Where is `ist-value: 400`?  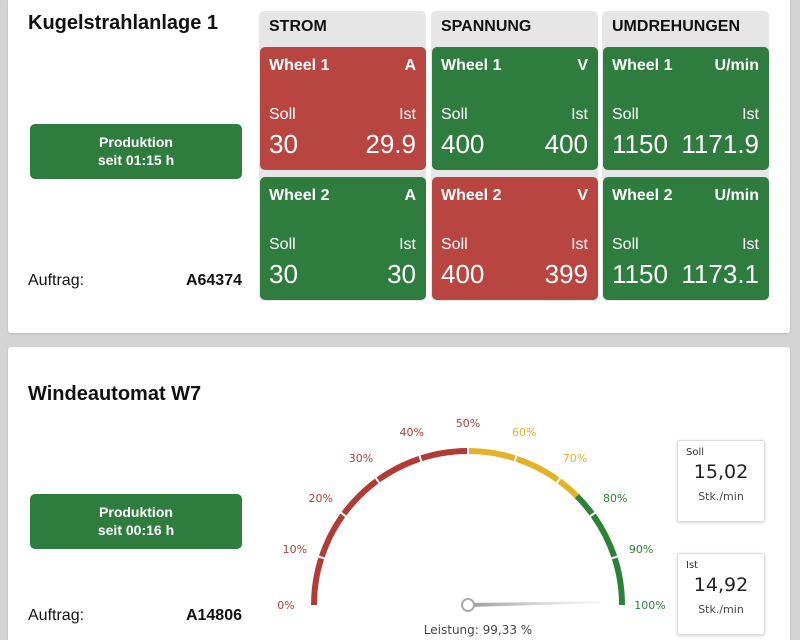
ist-value: 400 is located at coordinates (566, 144).